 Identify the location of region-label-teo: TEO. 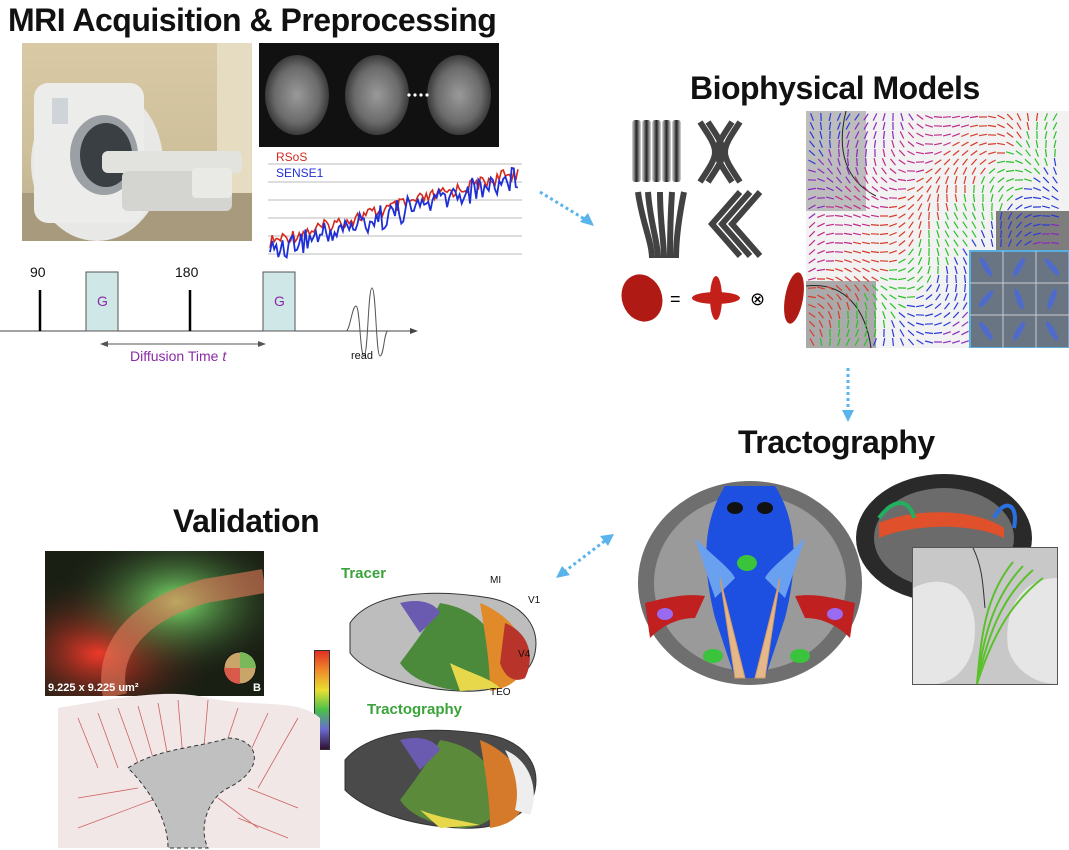
(500, 692).